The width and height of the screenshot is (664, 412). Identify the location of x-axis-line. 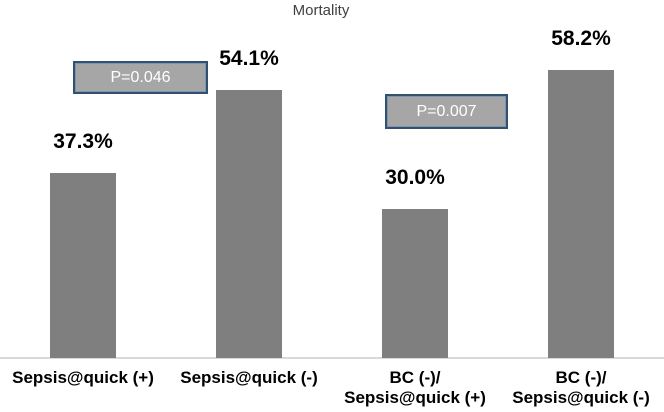
(332, 358).